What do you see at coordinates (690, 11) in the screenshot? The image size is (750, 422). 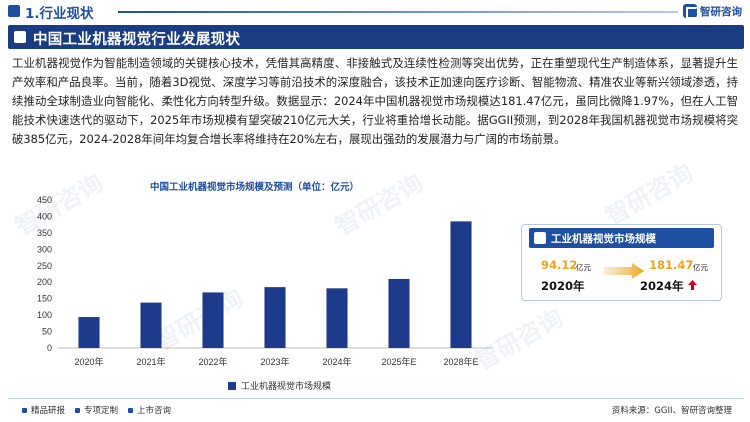 I see `logo-icon` at bounding box center [690, 11].